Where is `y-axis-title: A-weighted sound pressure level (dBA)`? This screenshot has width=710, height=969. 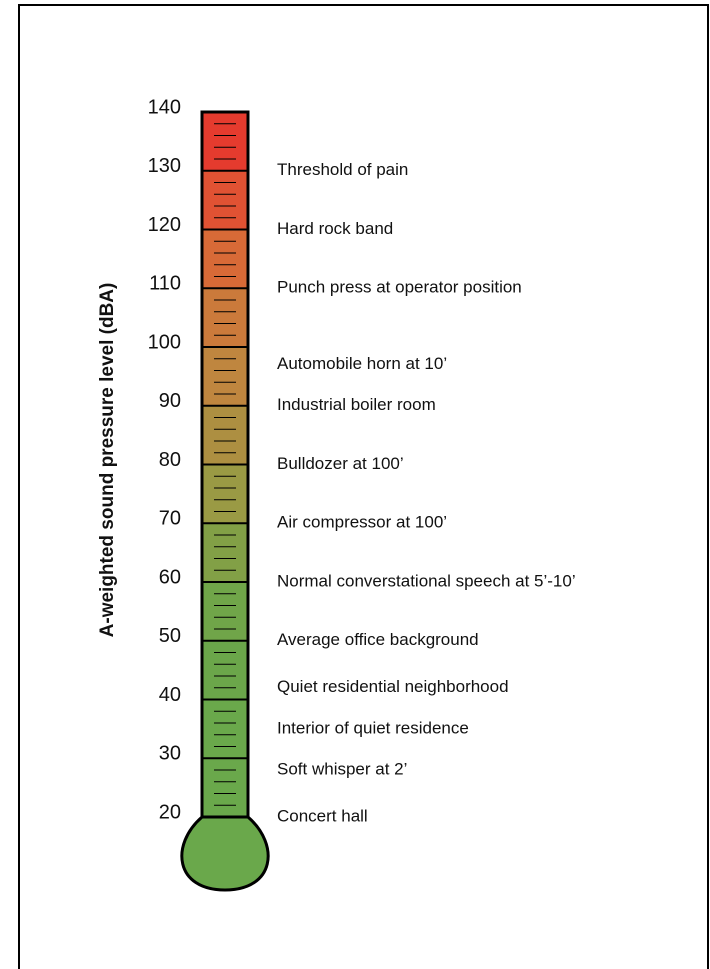
y-axis-title: A-weighted sound pressure level (dBA) is located at coordinates (107, 460).